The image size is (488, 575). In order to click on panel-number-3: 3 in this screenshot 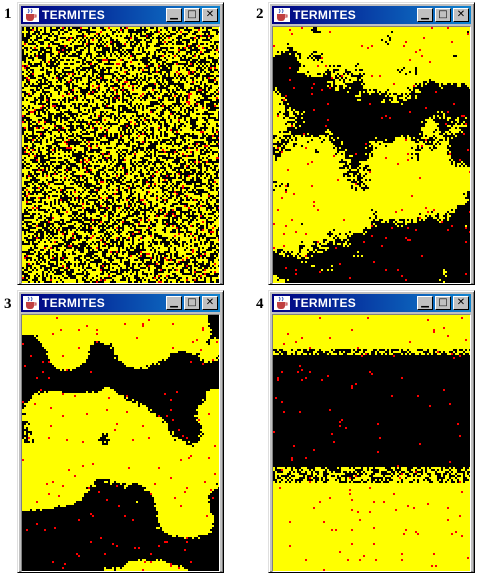, I will do `click(8, 304)`.